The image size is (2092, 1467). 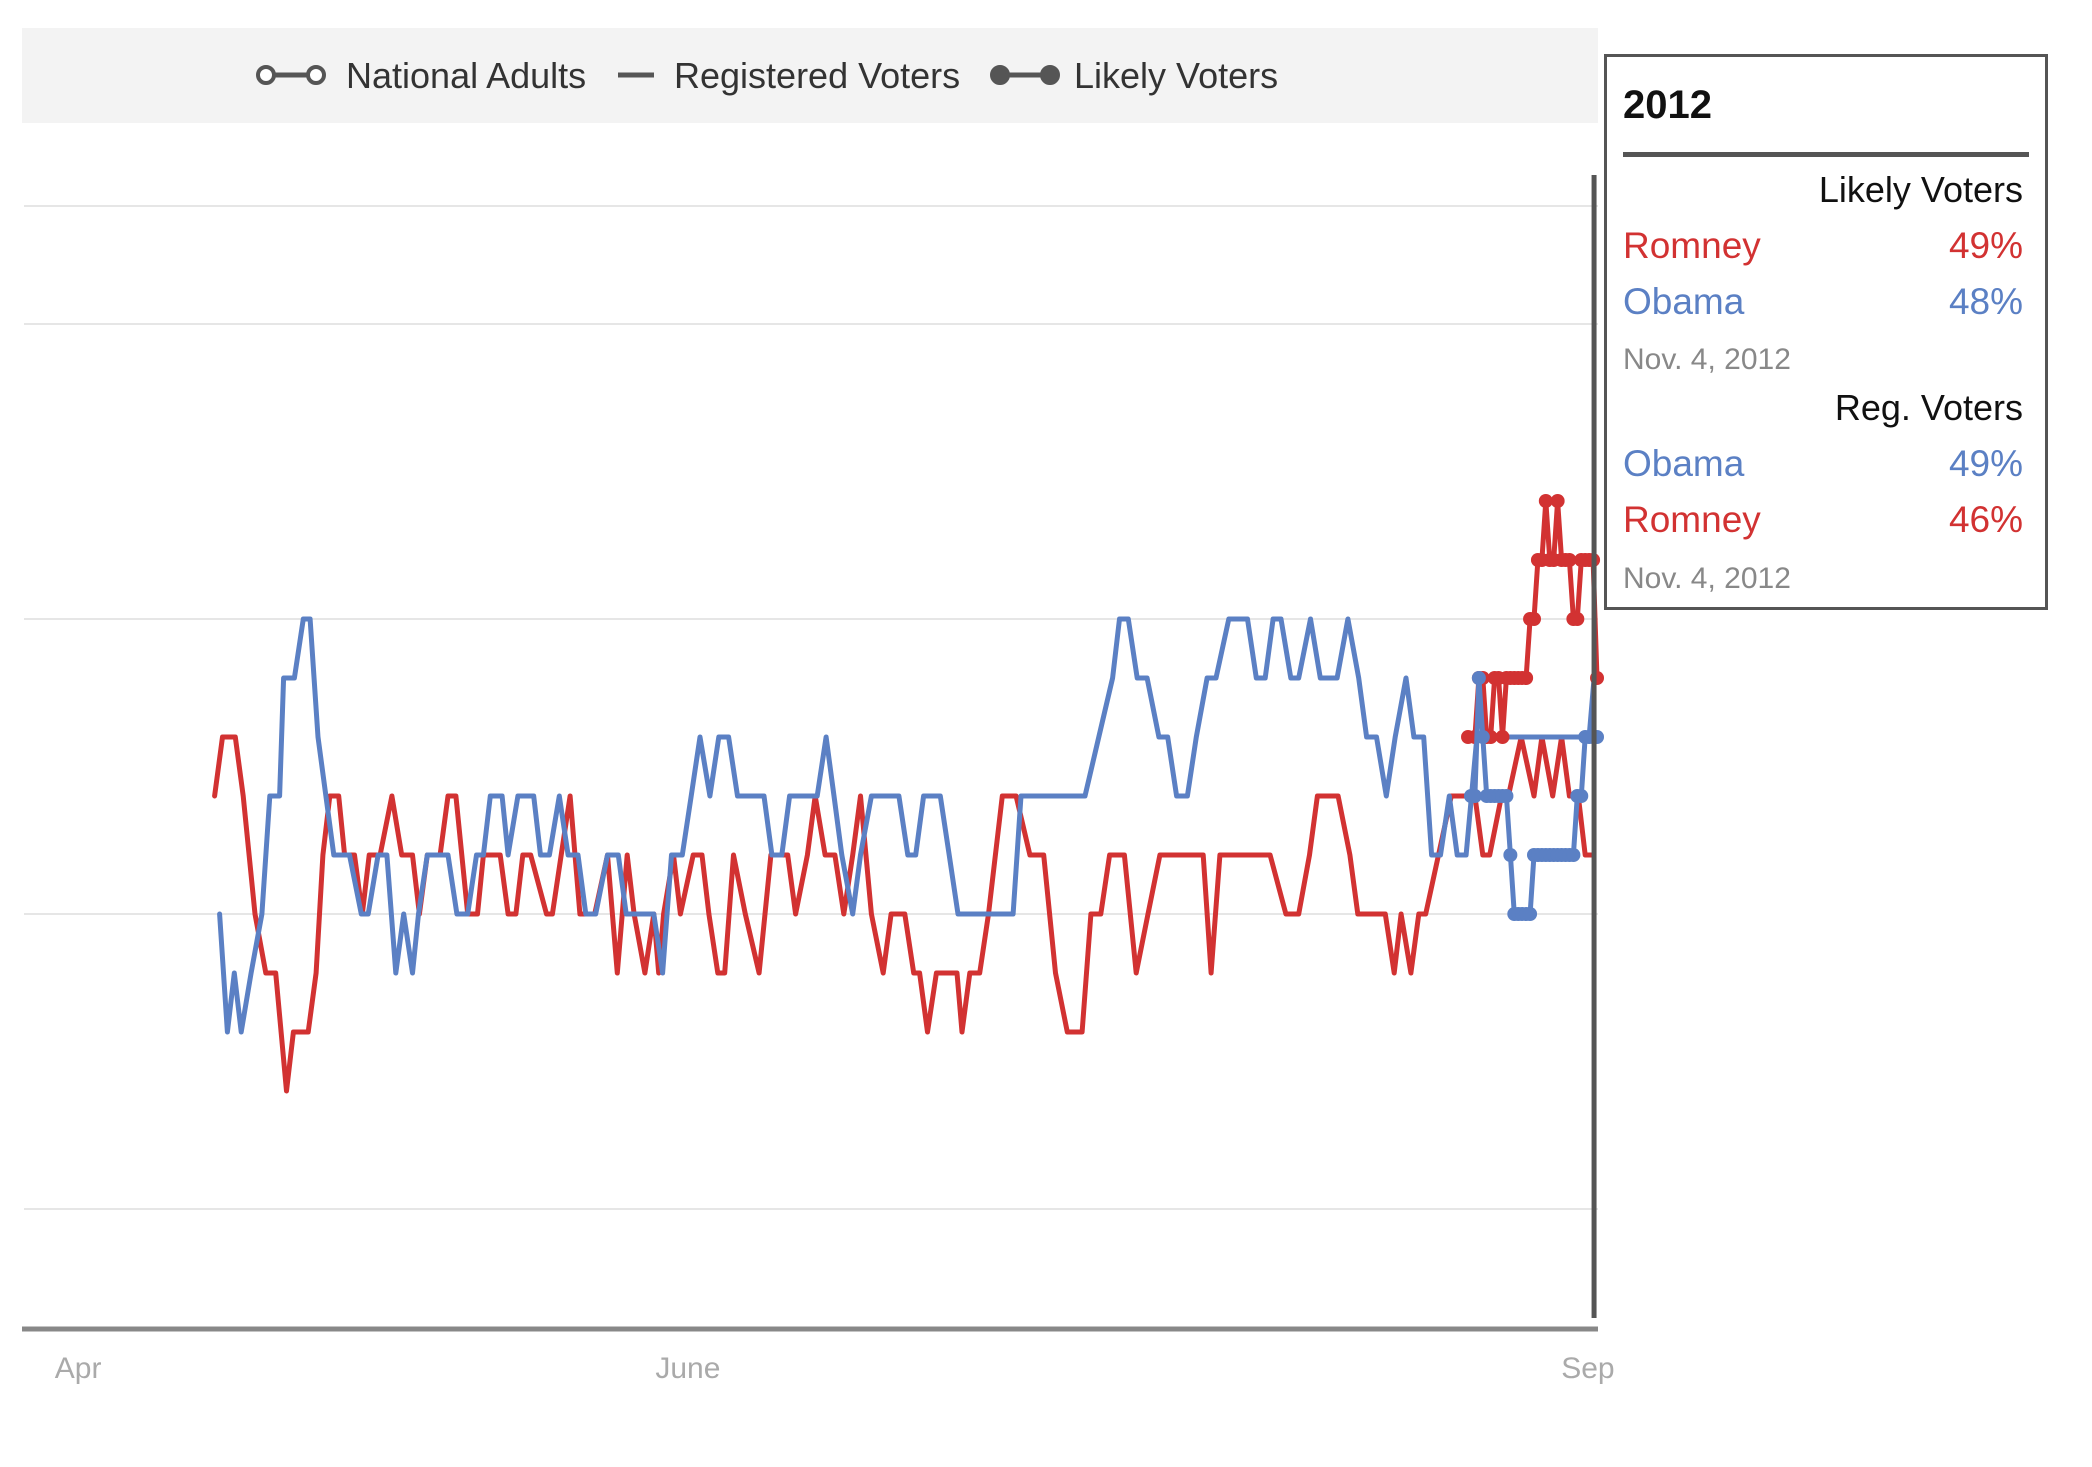 What do you see at coordinates (1985, 245) in the screenshot?
I see `tooltip-likely-value-1: 49%` at bounding box center [1985, 245].